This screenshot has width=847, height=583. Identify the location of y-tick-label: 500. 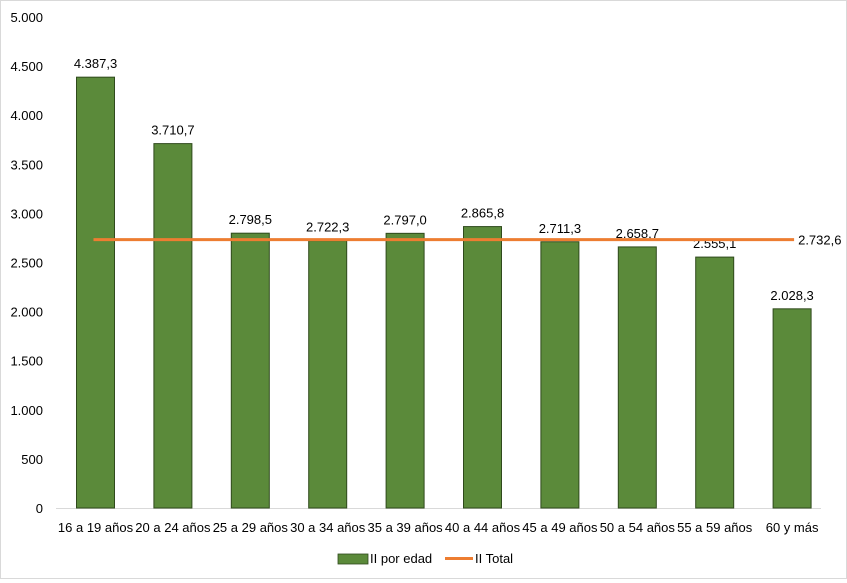
(32, 459).